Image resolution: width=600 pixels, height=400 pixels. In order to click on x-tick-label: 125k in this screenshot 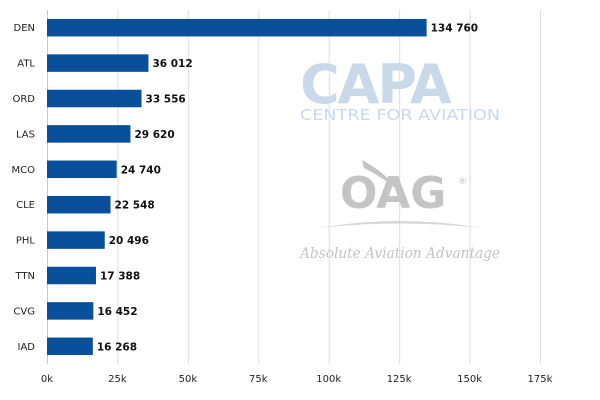, I will do `click(399, 379)`.